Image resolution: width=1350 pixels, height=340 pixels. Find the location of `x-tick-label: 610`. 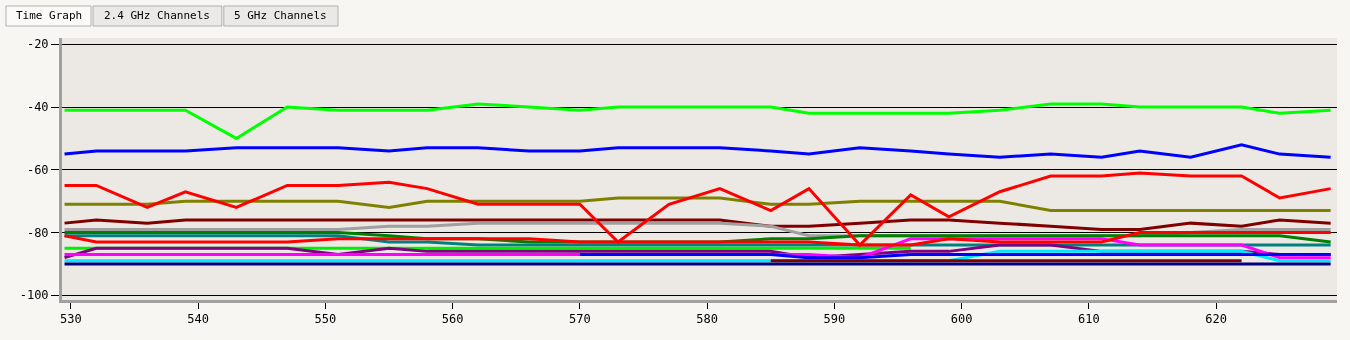

x-tick-label: 610 is located at coordinates (1089, 319).